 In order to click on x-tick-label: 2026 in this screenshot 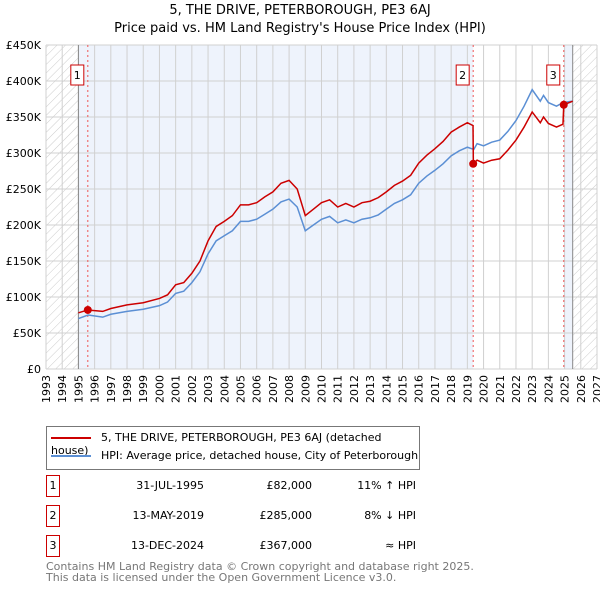, I will do `click(581, 389)`.